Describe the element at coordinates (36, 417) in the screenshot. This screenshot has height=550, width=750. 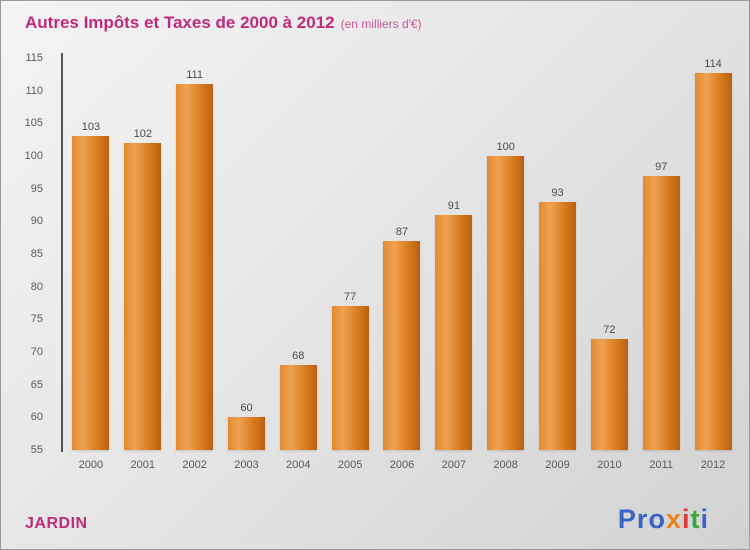
I see `y-tick-label: 60` at that location.